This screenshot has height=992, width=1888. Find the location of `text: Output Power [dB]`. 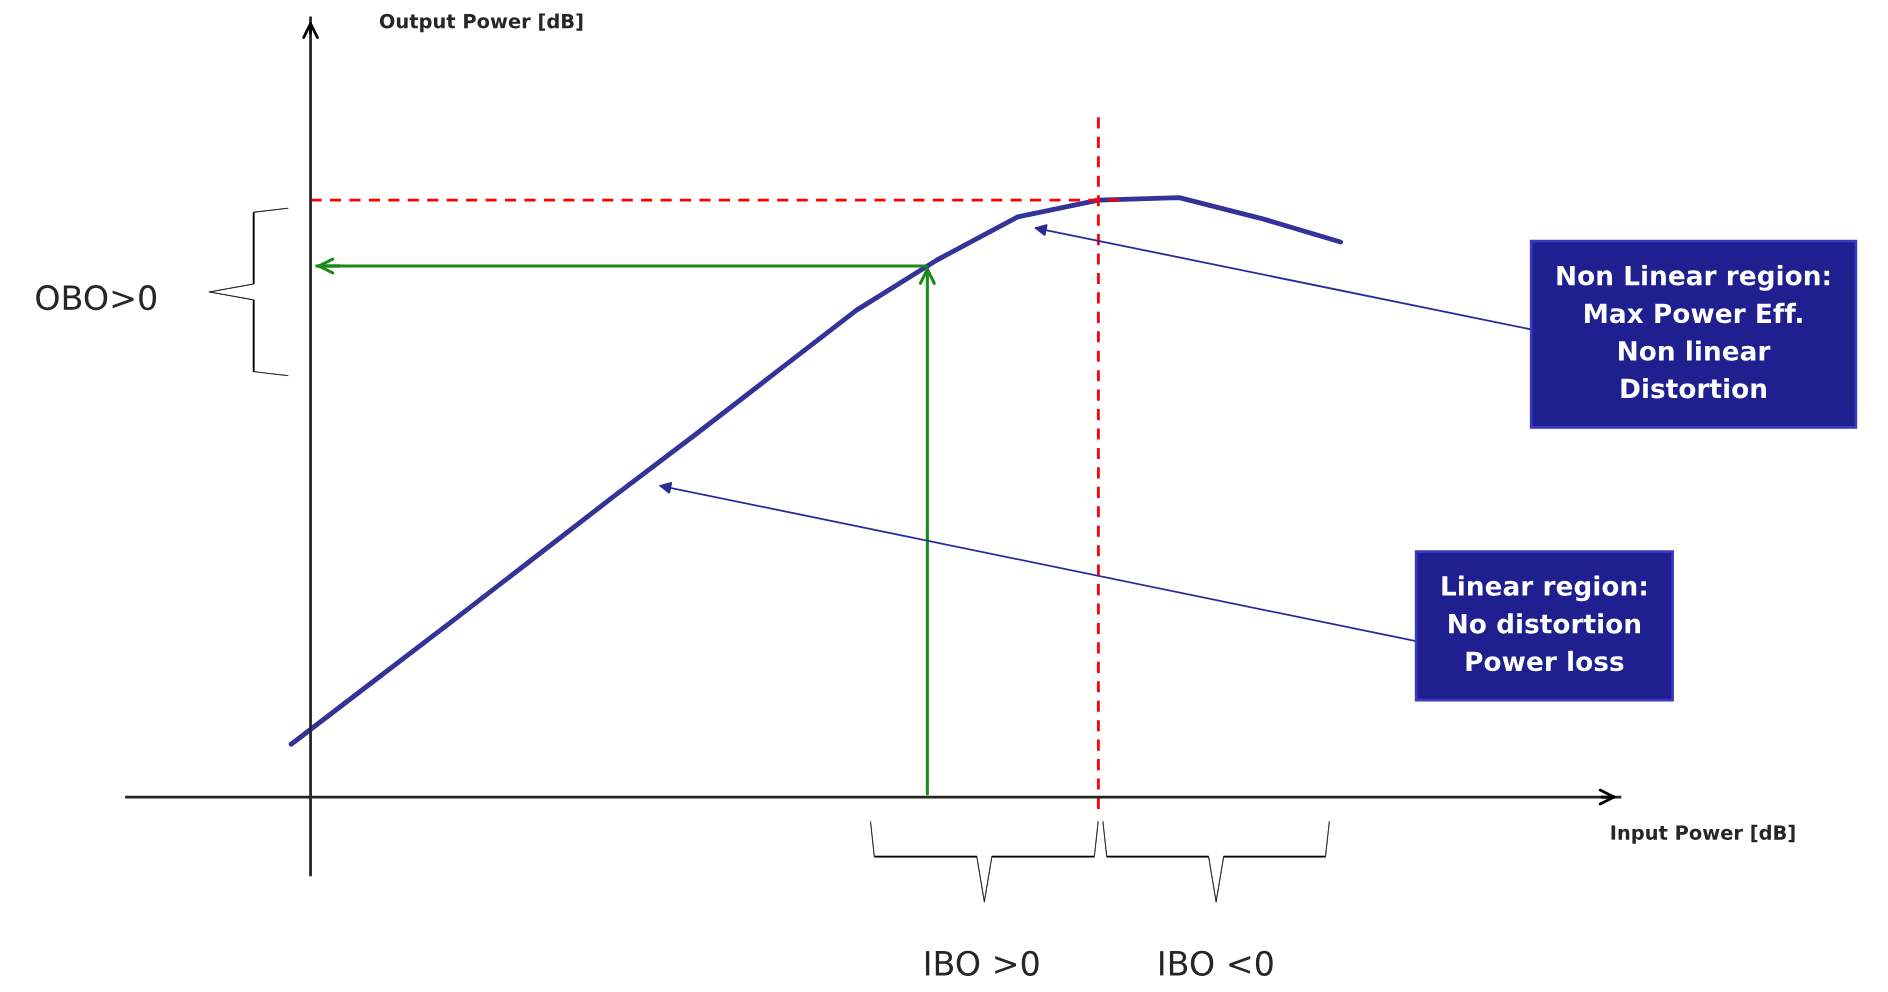

text: Output Power [dB] is located at coordinates (481, 23).